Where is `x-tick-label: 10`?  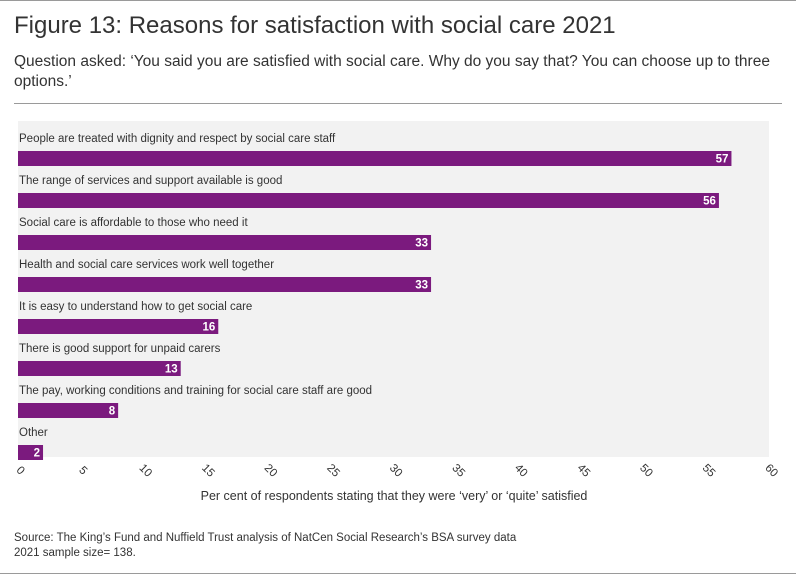 x-tick-label: 10 is located at coordinates (146, 471).